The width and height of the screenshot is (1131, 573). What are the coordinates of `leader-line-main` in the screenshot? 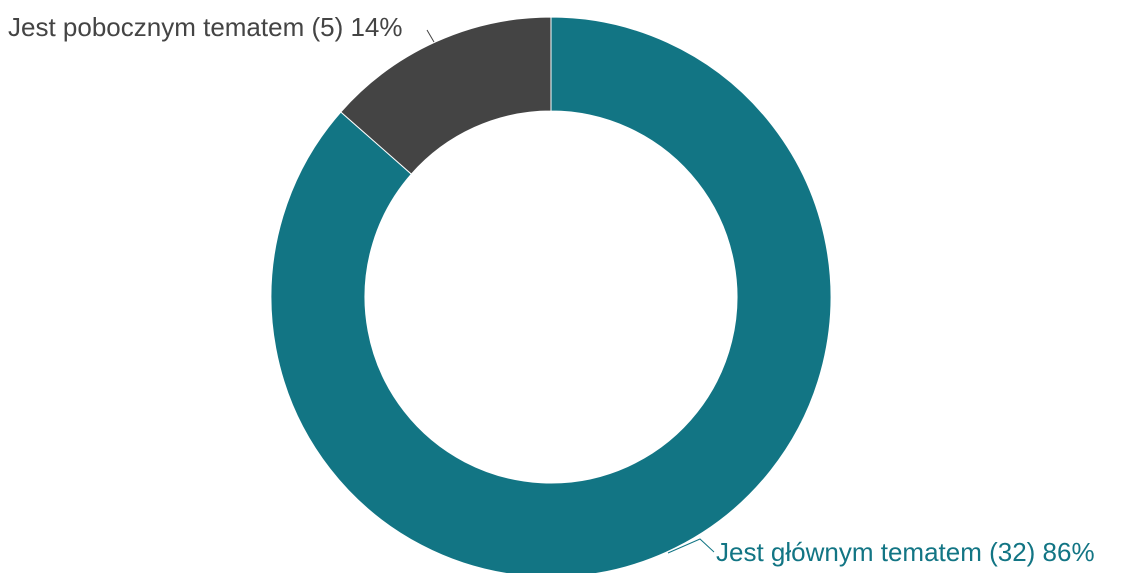 It's located at (691, 546).